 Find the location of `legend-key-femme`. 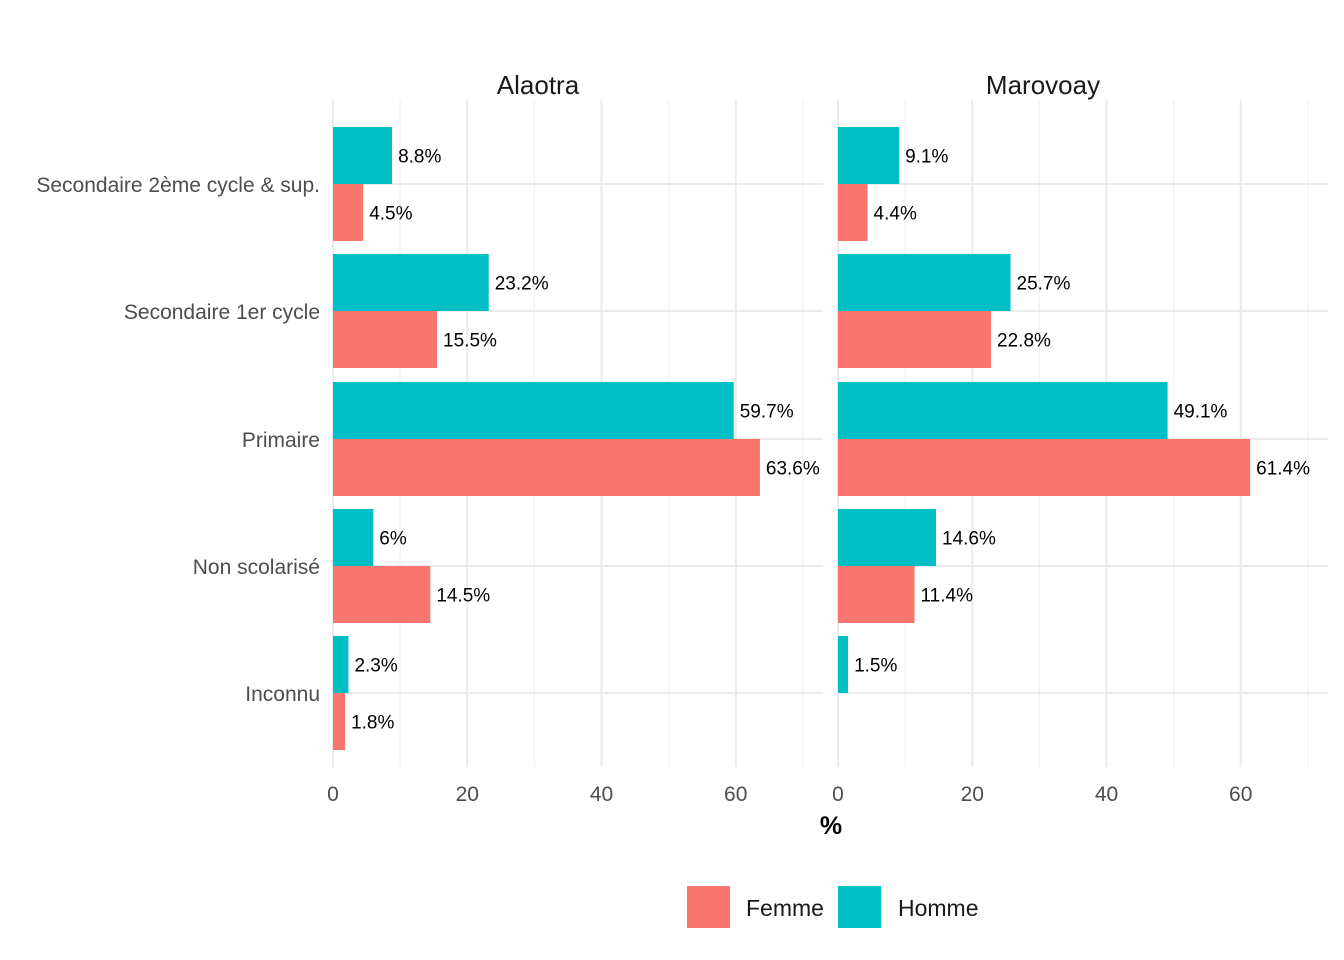

legend-key-femme is located at coordinates (708, 907).